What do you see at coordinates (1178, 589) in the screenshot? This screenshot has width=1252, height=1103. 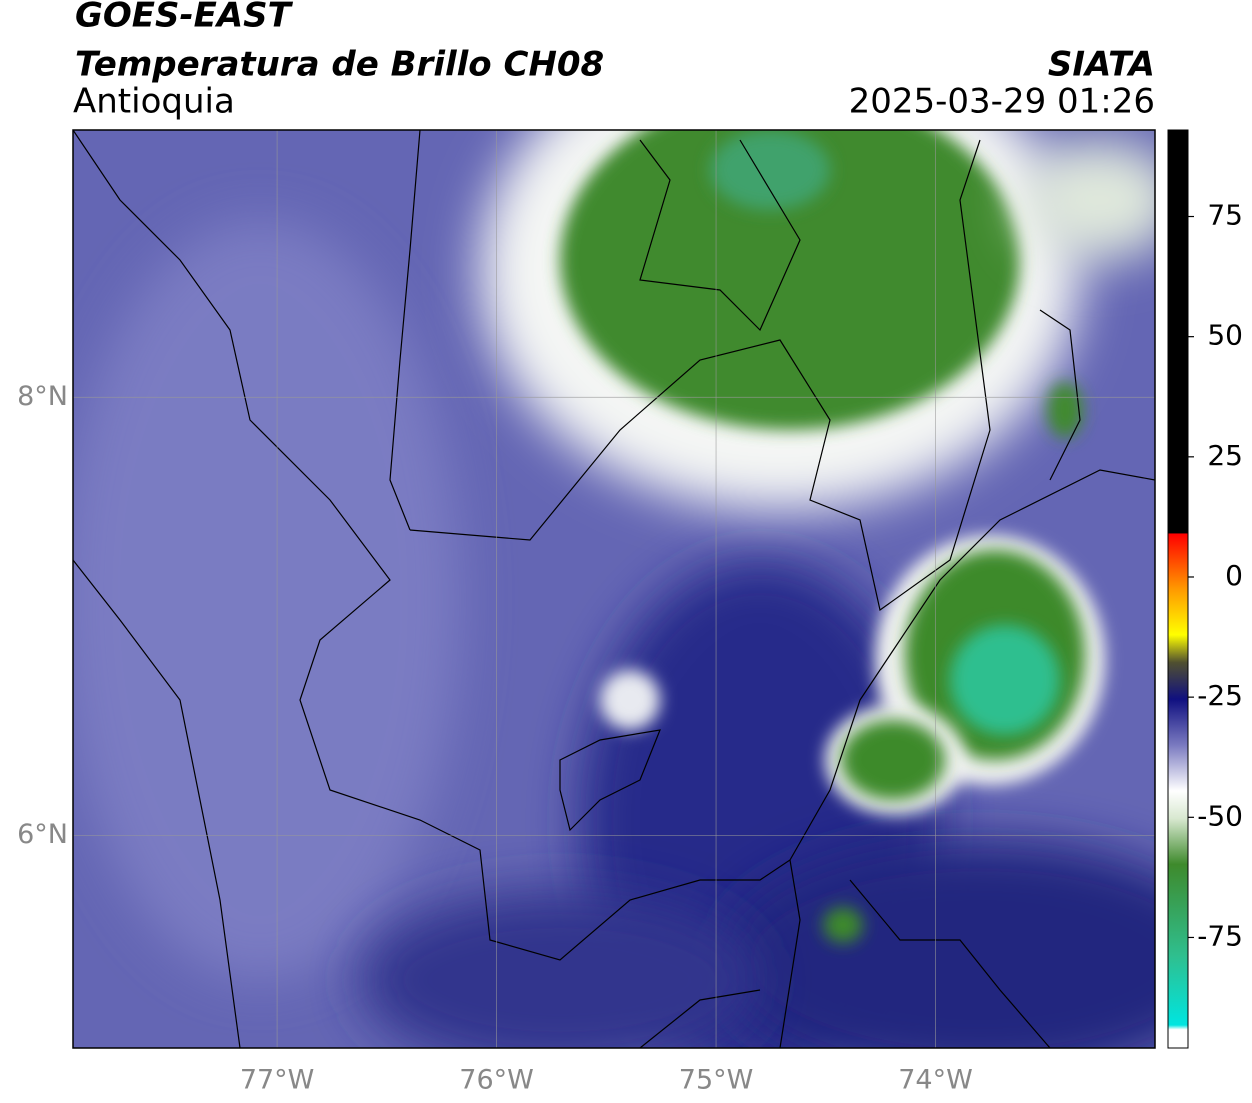 I see `colorbar` at bounding box center [1178, 589].